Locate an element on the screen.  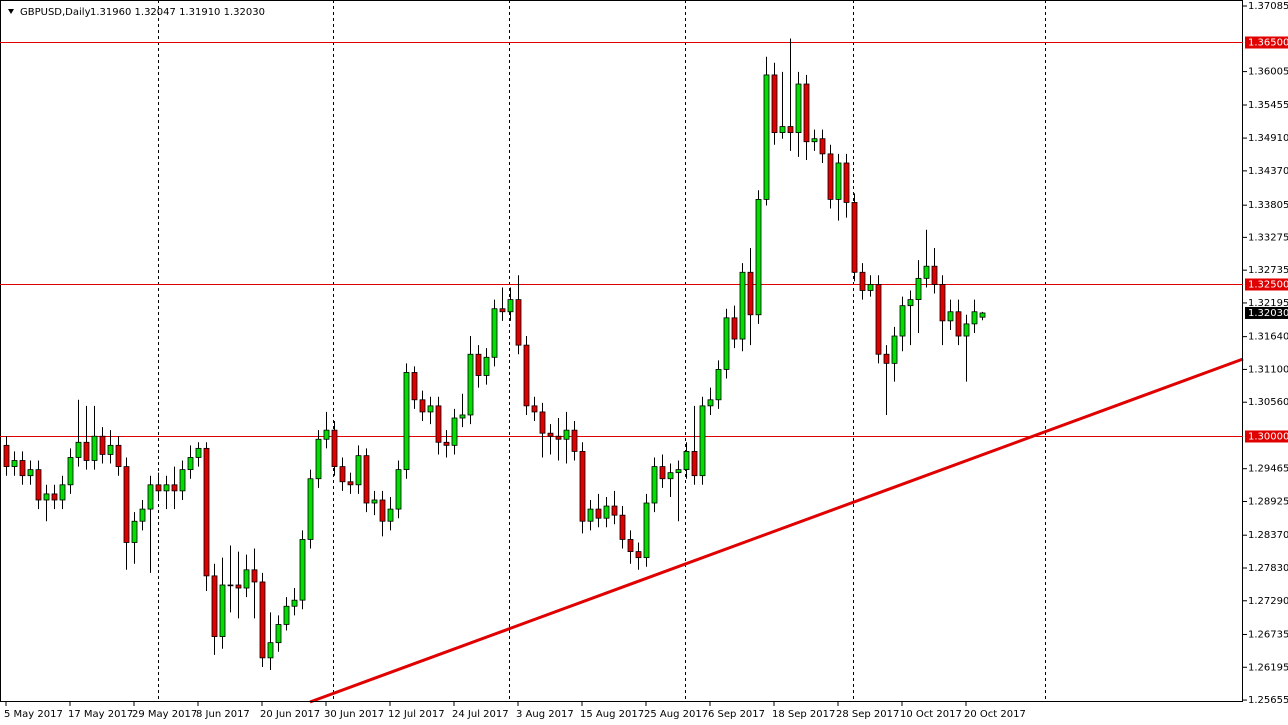
current-price-label: 1.32030 is located at coordinates (1268, 313).